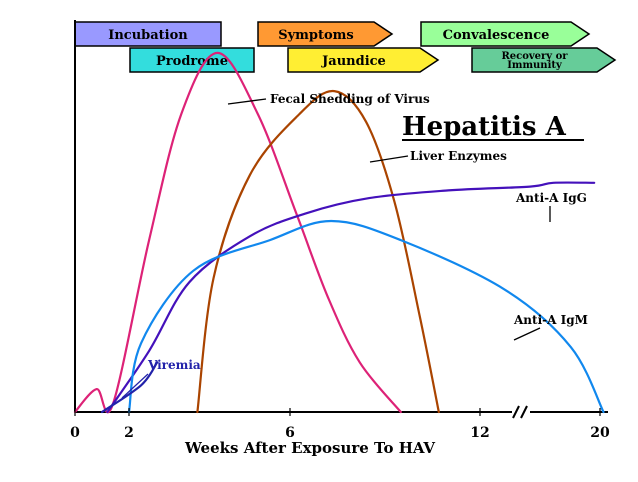 The height and width of the screenshot is (482, 638). I want to click on chart-title: Hepatitis A, so click(484, 127).